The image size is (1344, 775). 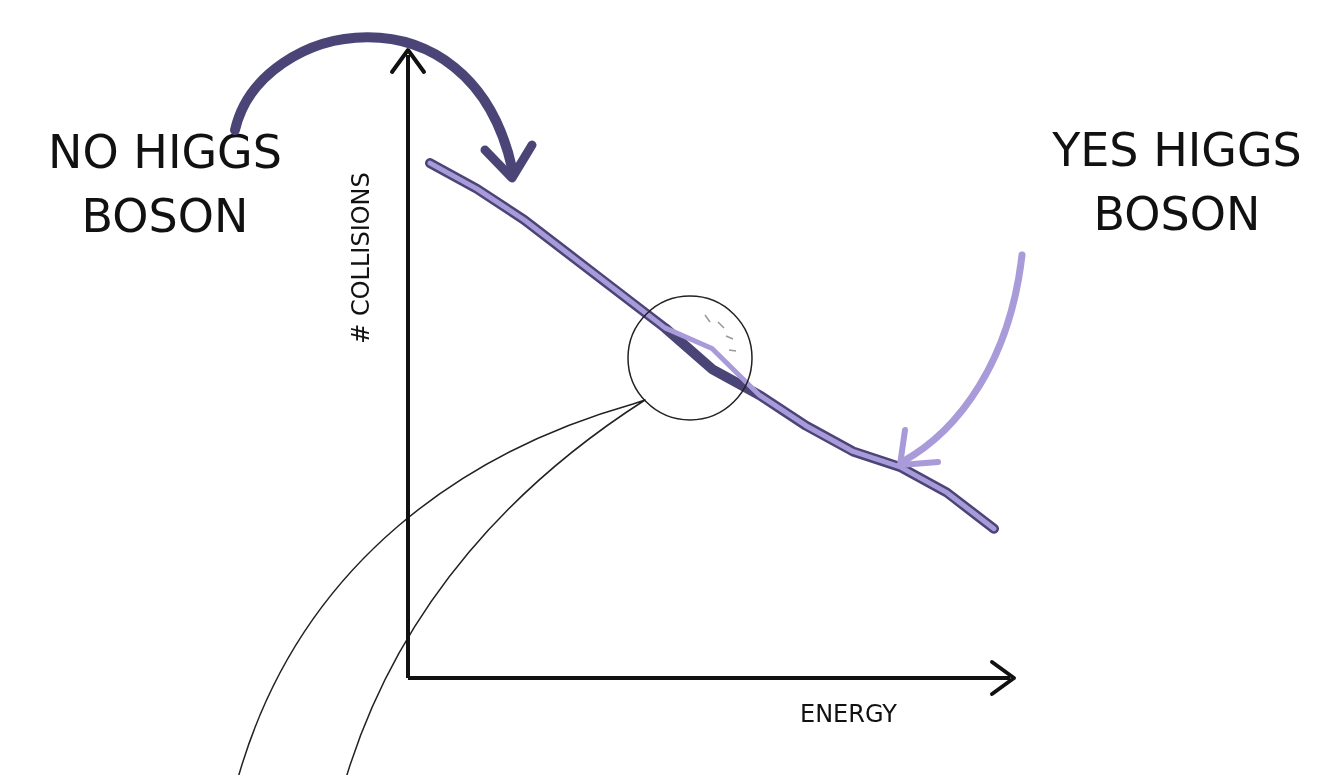 I want to click on y-axis-title: # COLLISIONS, so click(x=361, y=258).